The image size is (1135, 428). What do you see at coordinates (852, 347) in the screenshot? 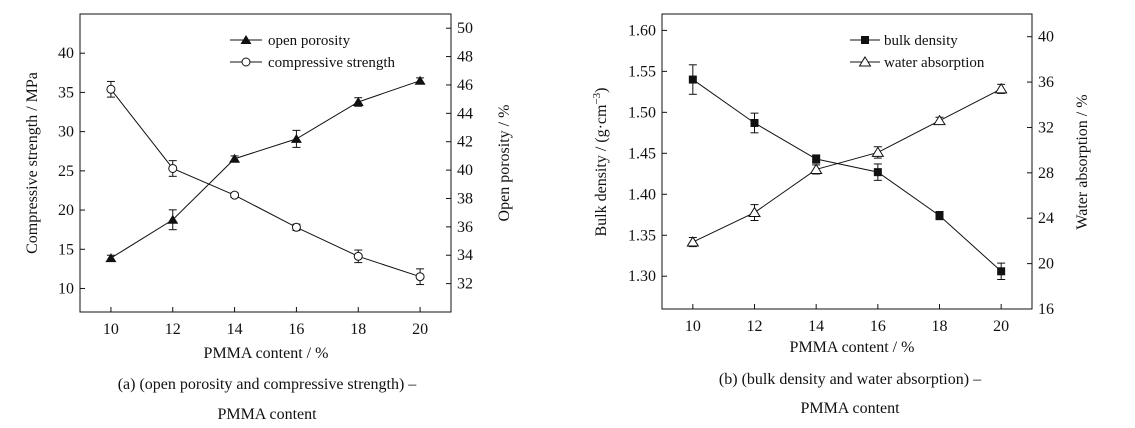
I see `chart-b-x-title: PMMA content / %` at bounding box center [852, 347].